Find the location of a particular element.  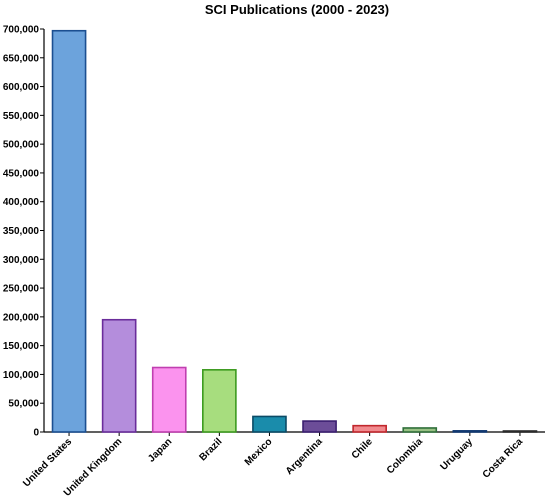

x-tick-label: Uruguay is located at coordinates (457, 454).